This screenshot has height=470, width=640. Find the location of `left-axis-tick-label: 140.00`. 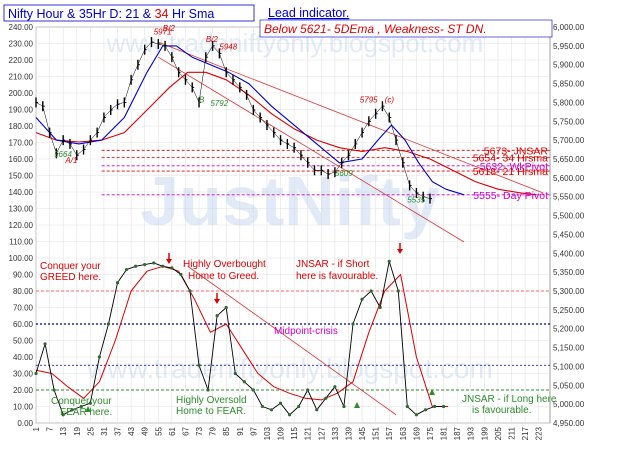

left-axis-tick-label: 140.00 is located at coordinates (21, 192).